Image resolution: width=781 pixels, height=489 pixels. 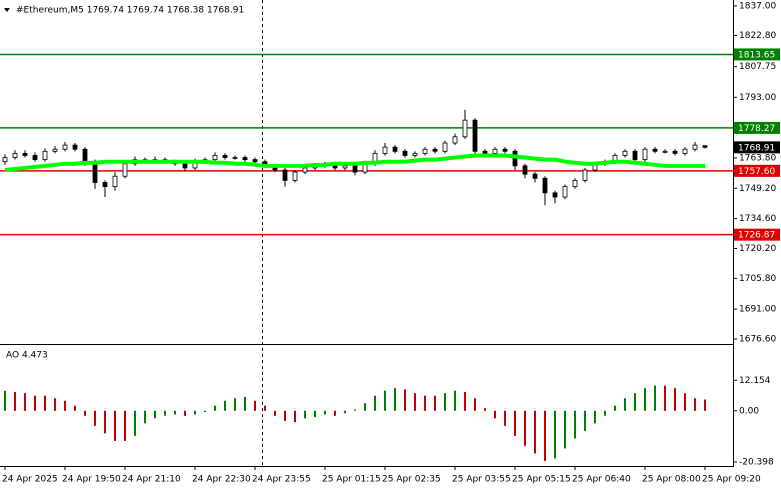 What do you see at coordinates (757, 67) in the screenshot?
I see `y-tick-label: 1807.75` at bounding box center [757, 67].